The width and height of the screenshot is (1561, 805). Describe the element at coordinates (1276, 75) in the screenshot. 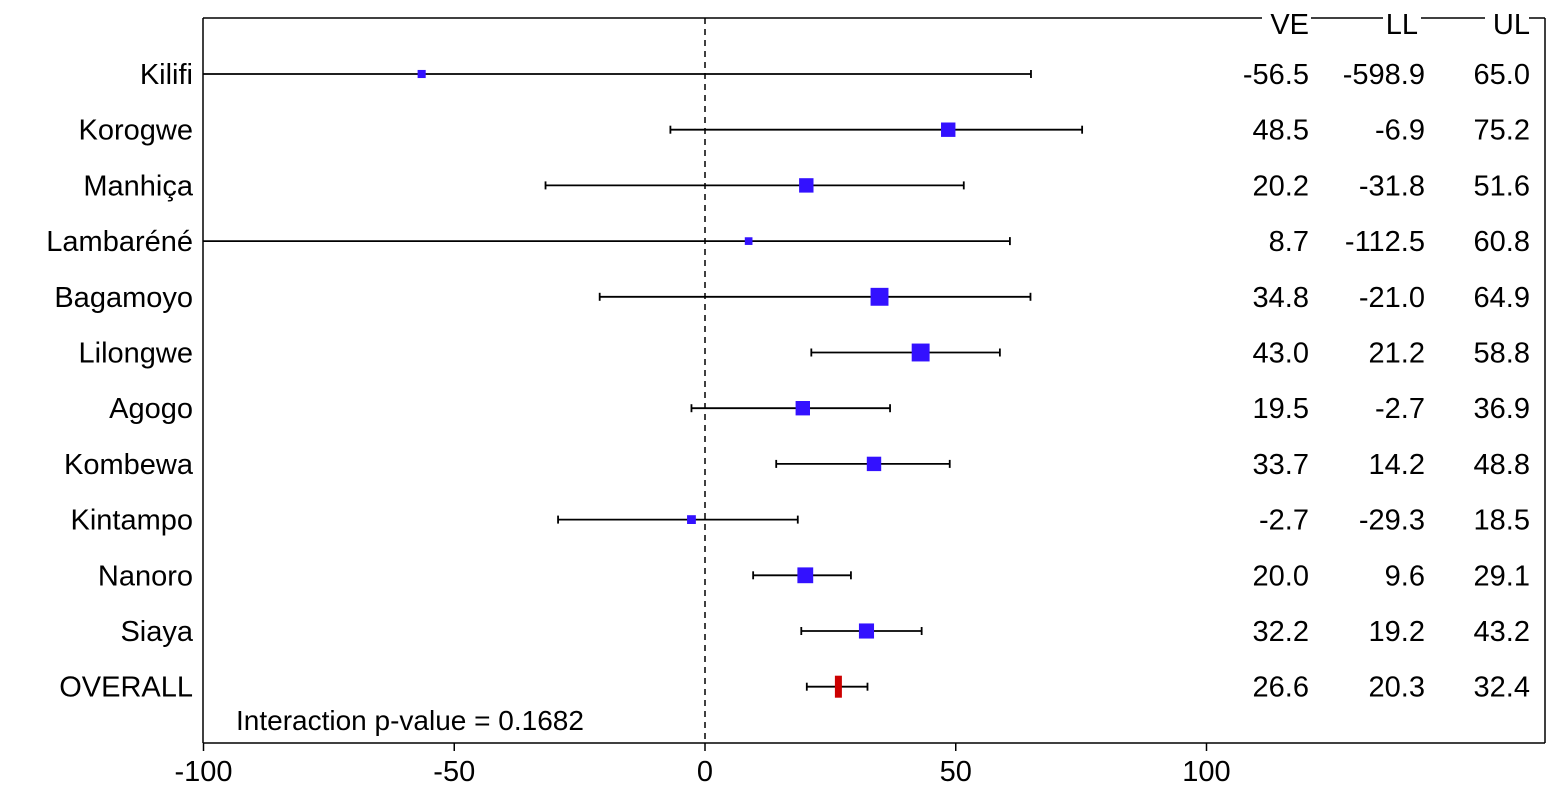

I see `value-ve: -56.5` at that location.